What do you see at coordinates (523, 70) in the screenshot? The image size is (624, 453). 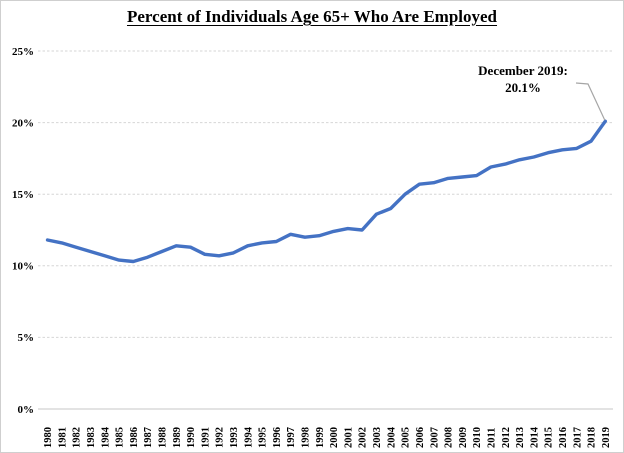 I see `annotation-line1: December 2019:` at bounding box center [523, 70].